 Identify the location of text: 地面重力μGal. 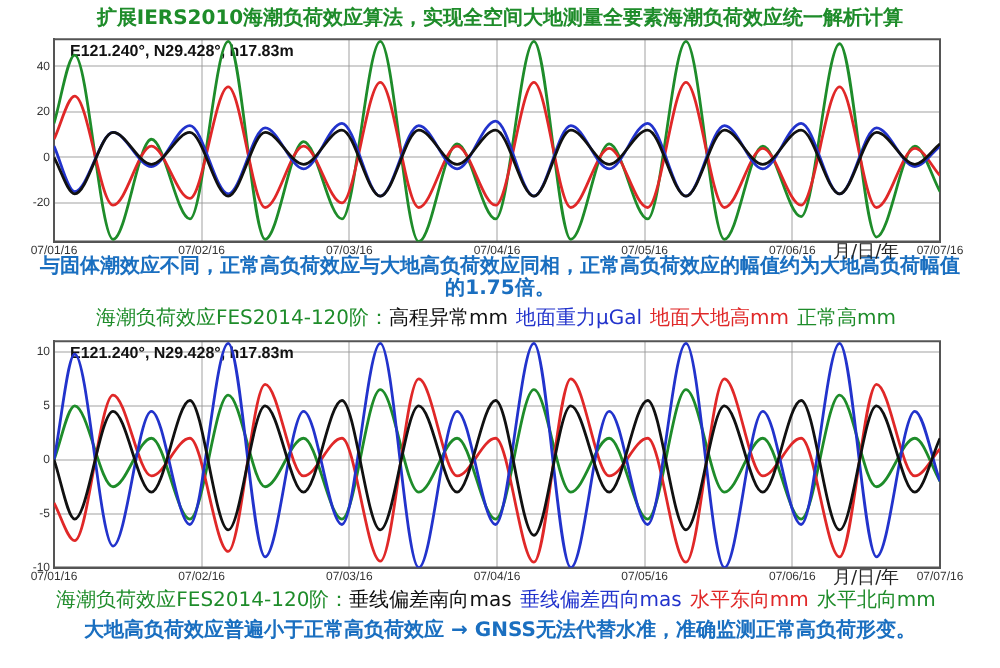
(579, 319).